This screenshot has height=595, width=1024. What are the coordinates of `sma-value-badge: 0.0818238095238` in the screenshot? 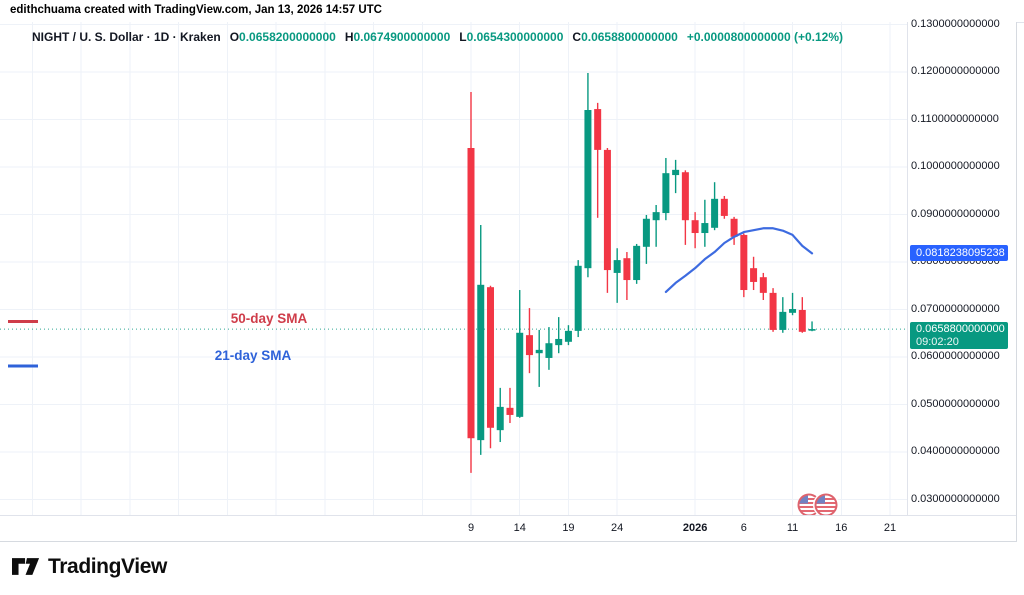 It's located at (959, 253).